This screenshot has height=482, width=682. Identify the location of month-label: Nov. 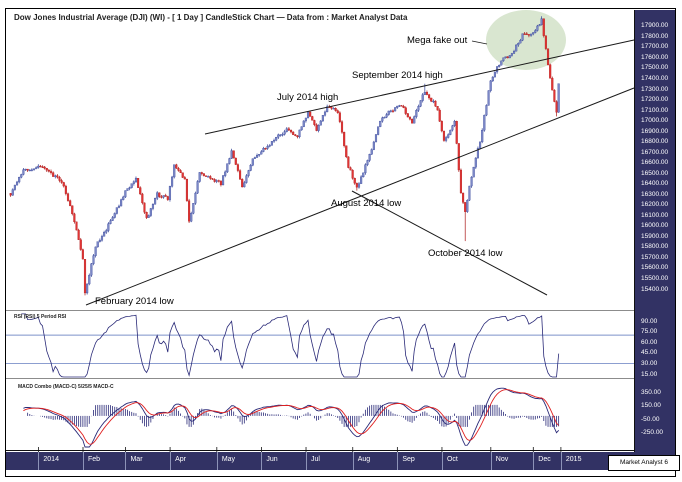
(502, 459).